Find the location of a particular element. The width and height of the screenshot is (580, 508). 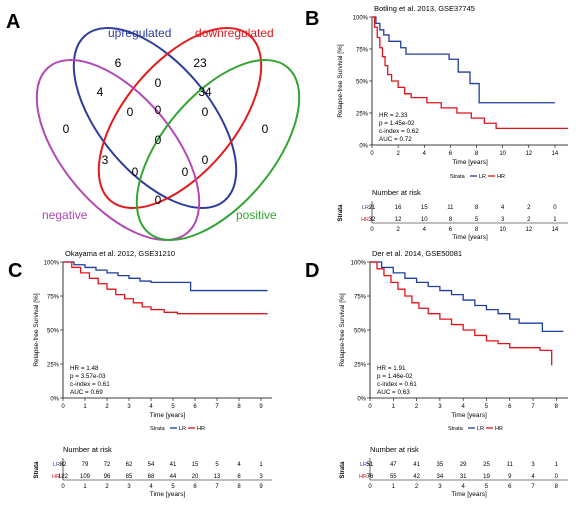

risk-value: 68 is located at coordinates (151, 477).